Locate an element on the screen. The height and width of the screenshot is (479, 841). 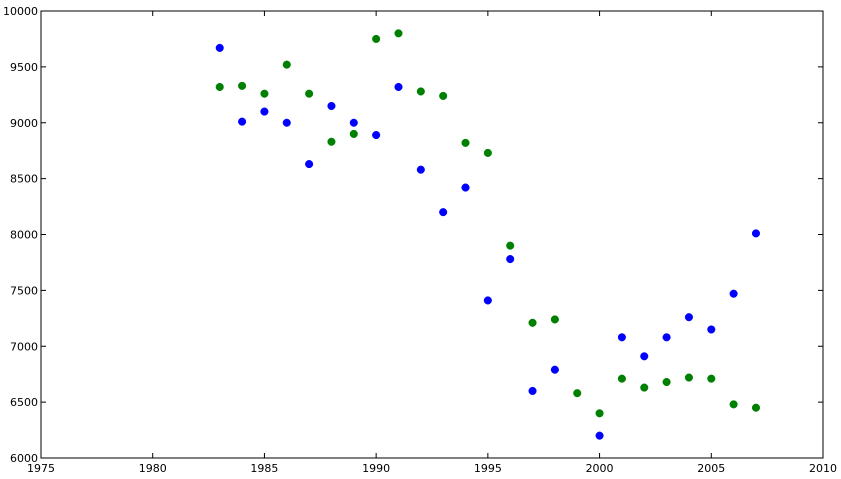
x-tick-label: 2010 is located at coordinates (823, 468).